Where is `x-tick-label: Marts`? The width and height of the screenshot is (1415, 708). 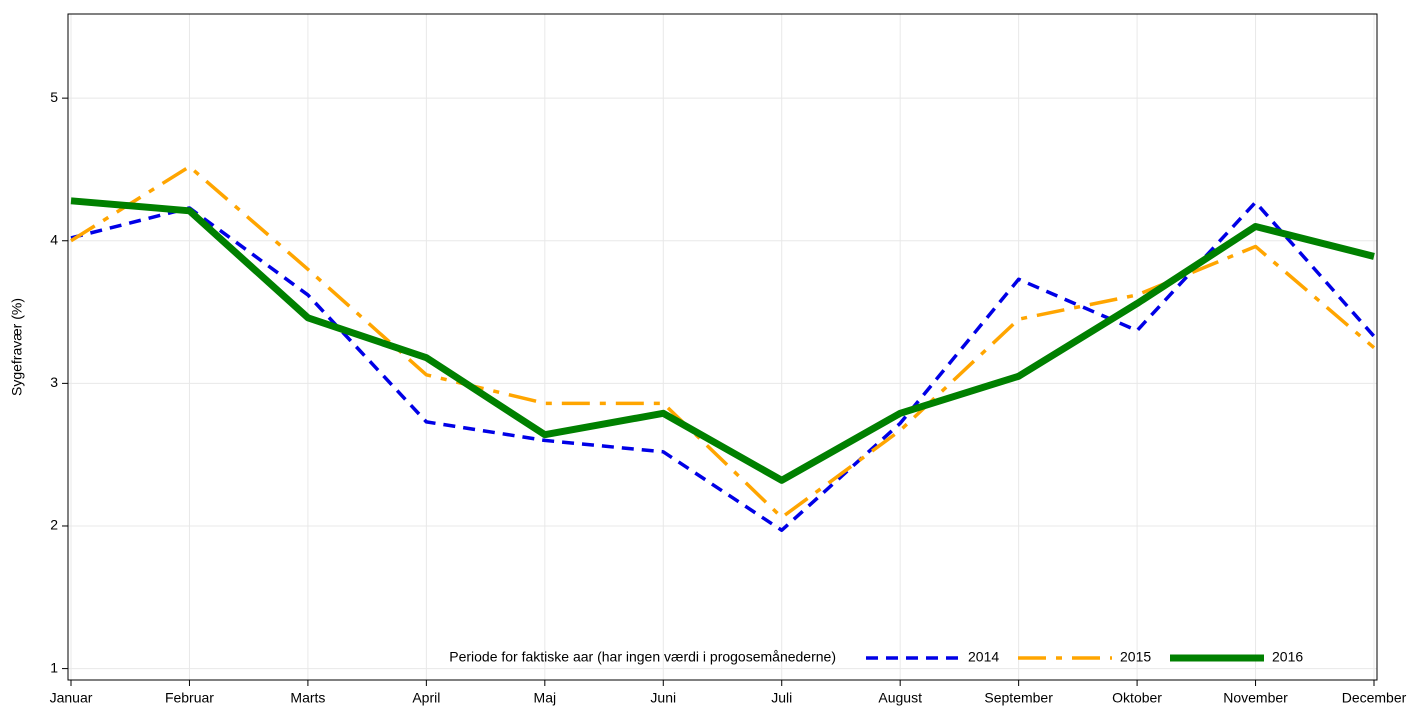 x-tick-label: Marts is located at coordinates (307, 698).